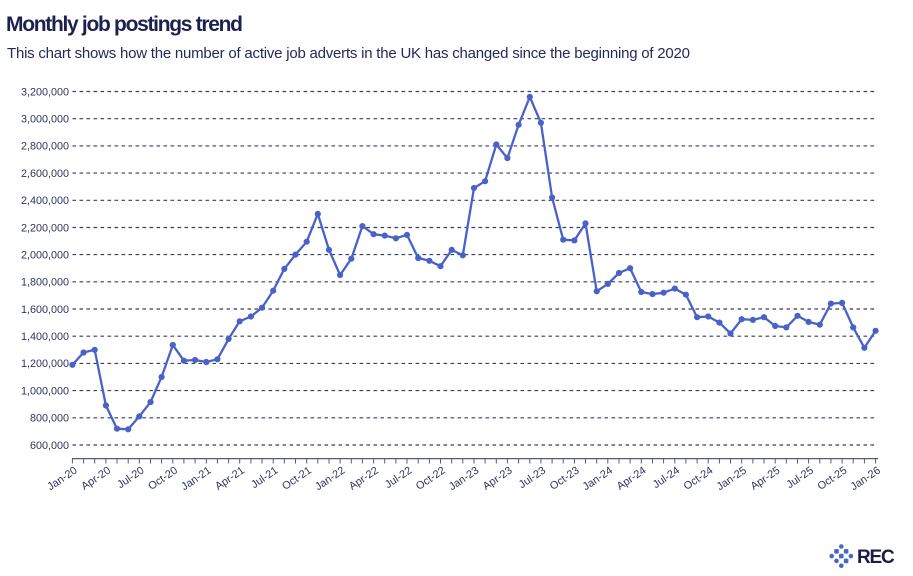 This screenshot has width=913, height=576. I want to click on svg-text: 2,600,000, so click(45, 174).